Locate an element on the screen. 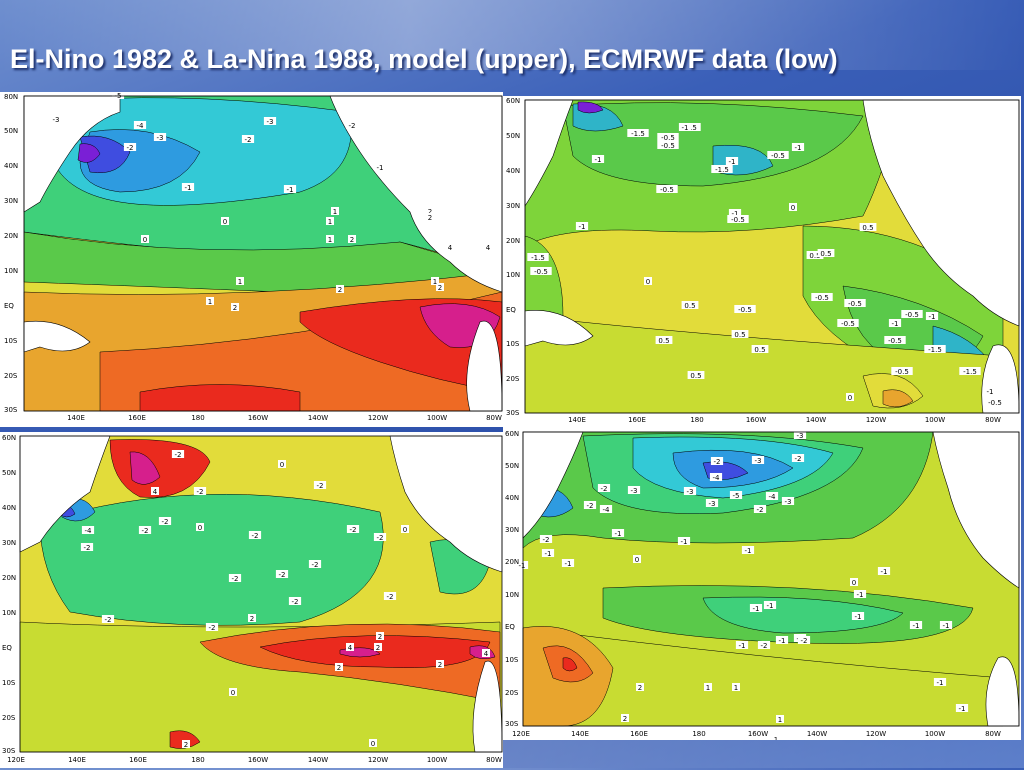  lon-label: 140W is located at coordinates (318, 418).